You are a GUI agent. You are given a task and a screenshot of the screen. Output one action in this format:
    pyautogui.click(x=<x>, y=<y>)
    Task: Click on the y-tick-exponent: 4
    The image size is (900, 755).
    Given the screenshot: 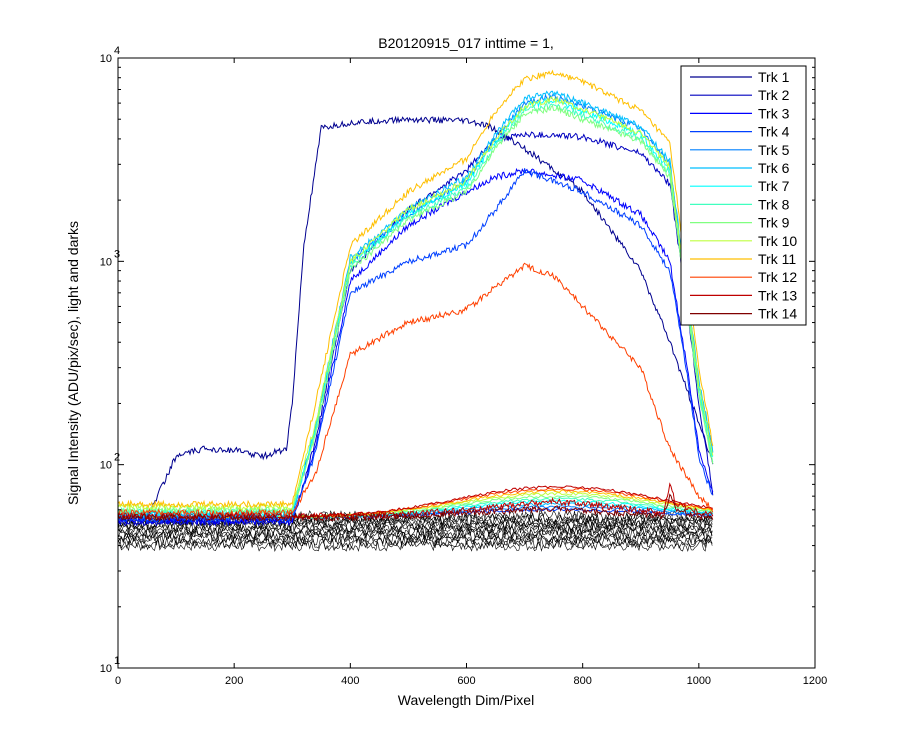 What is the action you would take?
    pyautogui.click(x=117, y=51)
    